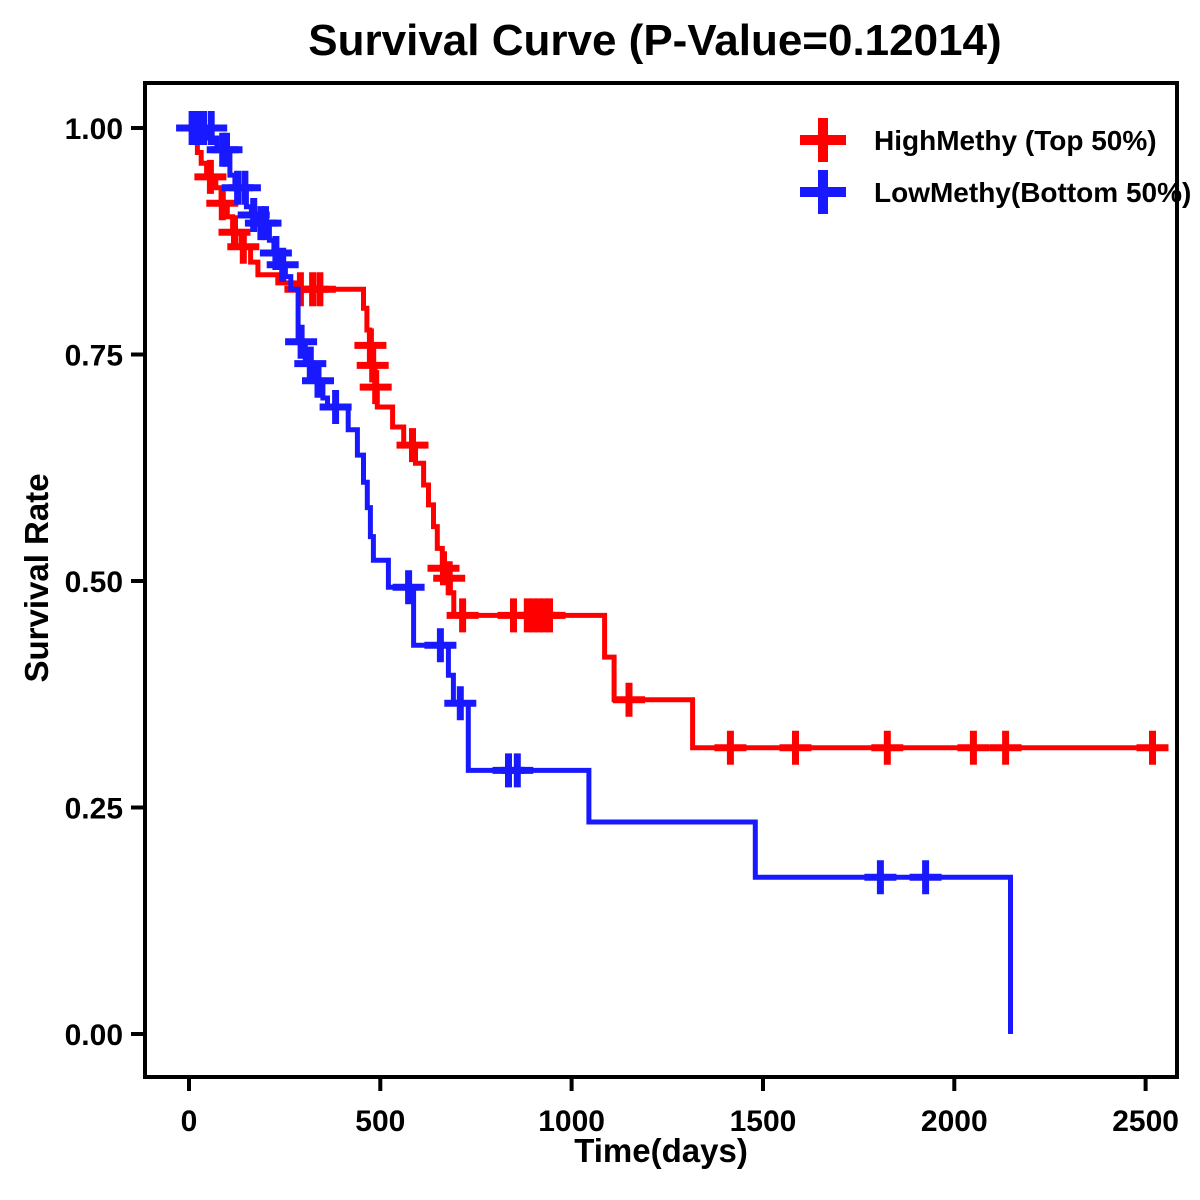 Image resolution: width=1200 pixels, height=1200 pixels. What do you see at coordinates (823, 192) in the screenshot?
I see `plus-marker-icon-lowmethy` at bounding box center [823, 192].